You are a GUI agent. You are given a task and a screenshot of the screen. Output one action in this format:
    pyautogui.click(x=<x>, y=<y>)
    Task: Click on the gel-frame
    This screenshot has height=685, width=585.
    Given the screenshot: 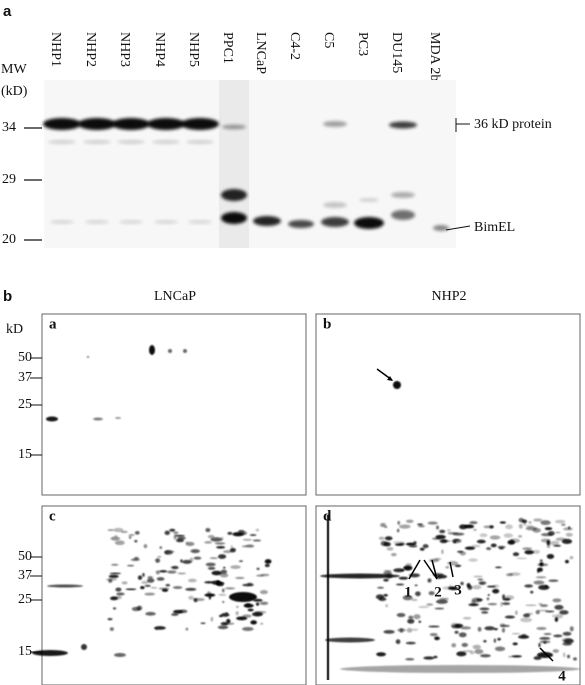 What is the action you would take?
    pyautogui.click(x=448, y=404)
    